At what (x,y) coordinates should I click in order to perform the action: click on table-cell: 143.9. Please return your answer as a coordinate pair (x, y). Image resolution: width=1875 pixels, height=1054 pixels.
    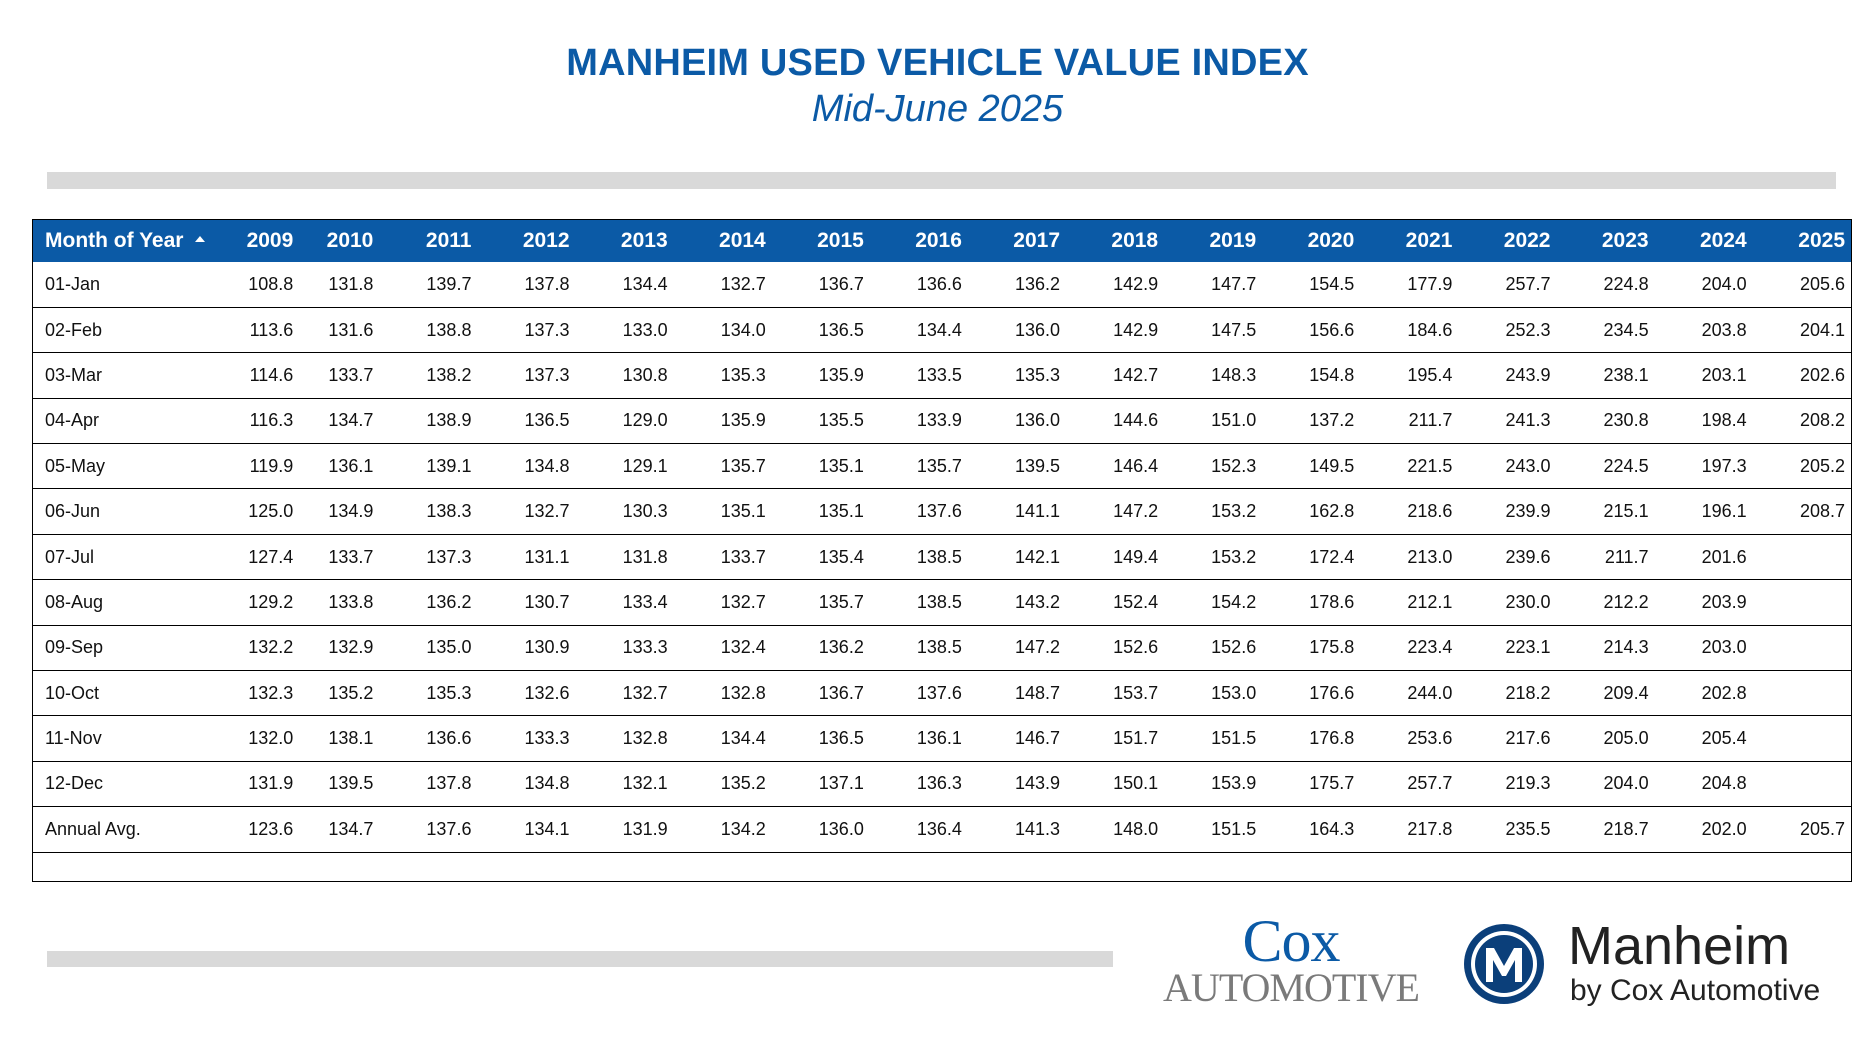
    Looking at the image, I should click on (1037, 783).